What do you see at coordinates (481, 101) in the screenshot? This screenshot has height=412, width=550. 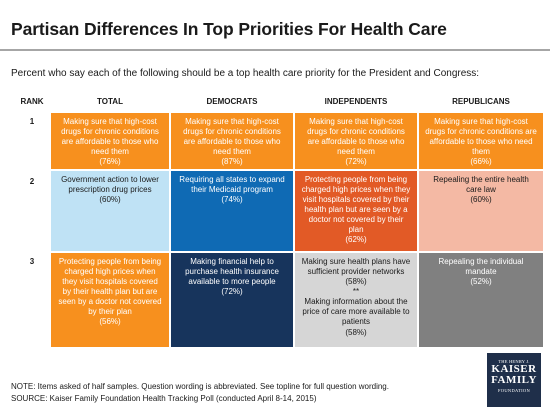 I see `column-header-republicans: REPUBLICANS` at bounding box center [481, 101].